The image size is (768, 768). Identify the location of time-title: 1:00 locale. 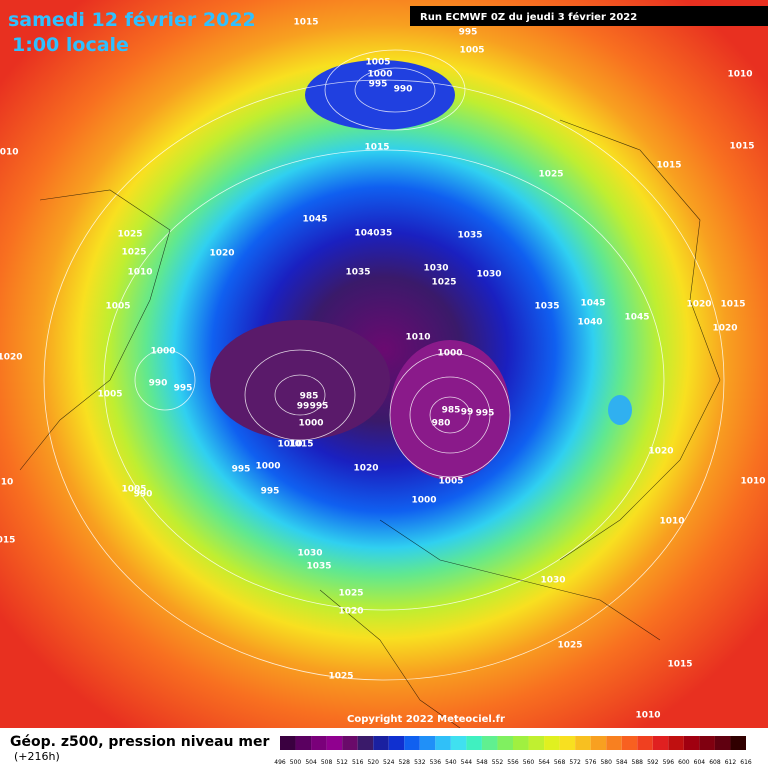
(70, 45).